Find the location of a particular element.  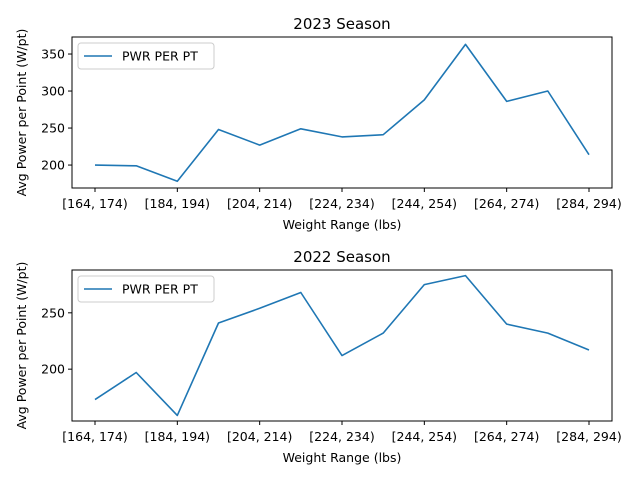

chart-title: 2022 Season is located at coordinates (341, 257).